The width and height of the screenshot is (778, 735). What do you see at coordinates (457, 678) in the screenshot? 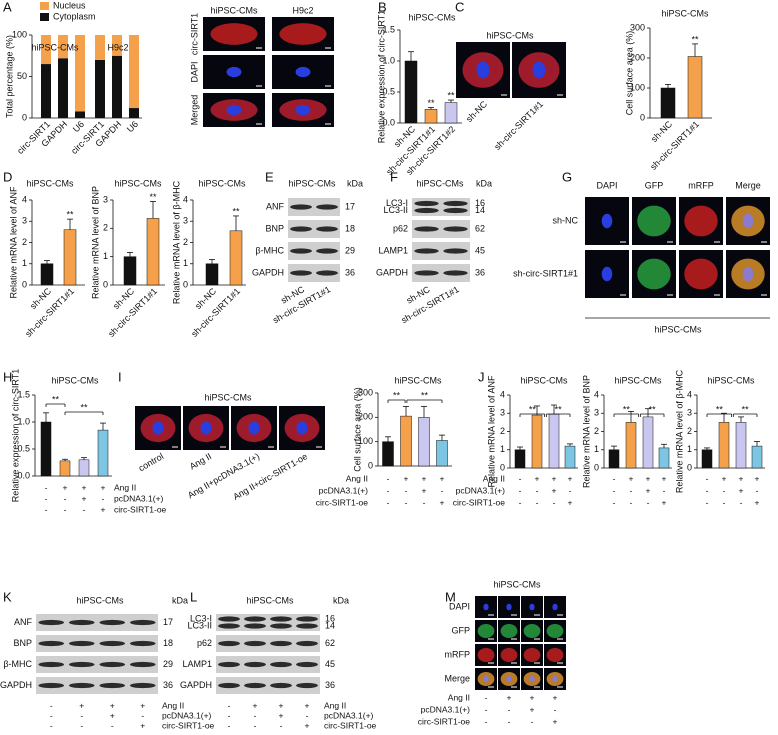
I see `row-label: Merge` at bounding box center [457, 678].